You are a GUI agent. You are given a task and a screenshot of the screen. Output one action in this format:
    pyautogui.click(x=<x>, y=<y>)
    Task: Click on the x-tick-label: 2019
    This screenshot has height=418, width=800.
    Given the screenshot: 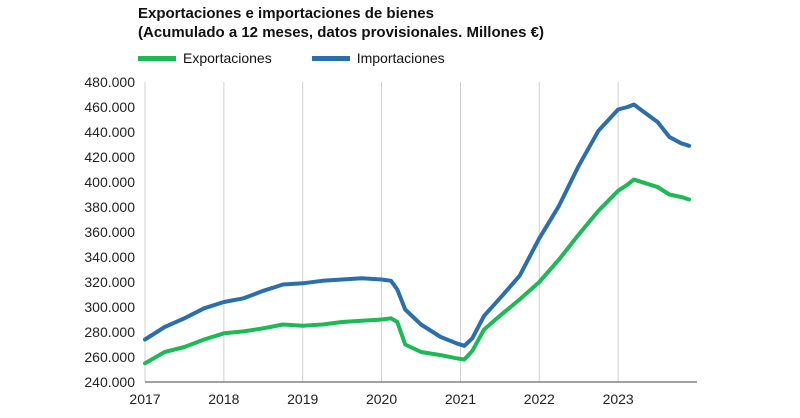 What is the action you would take?
    pyautogui.click(x=302, y=399)
    